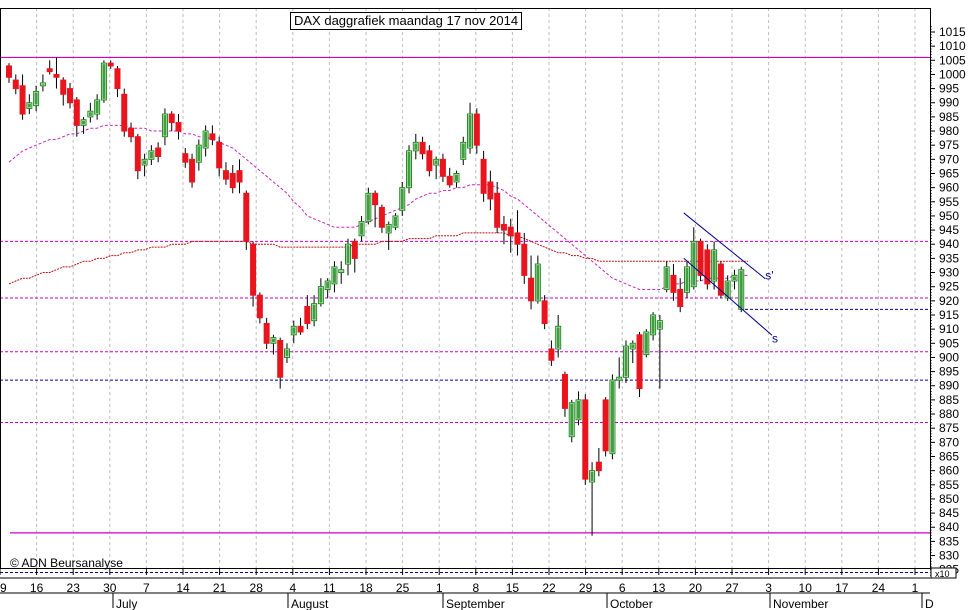  What do you see at coordinates (366, 588) in the screenshot?
I see `x-tick-label: 18` at bounding box center [366, 588].